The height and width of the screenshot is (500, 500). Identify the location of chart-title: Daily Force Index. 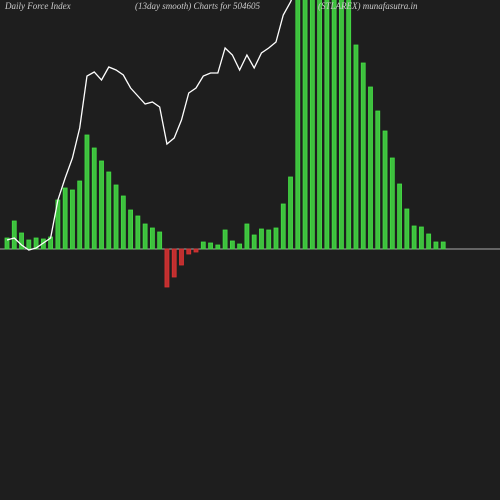
(37, 6).